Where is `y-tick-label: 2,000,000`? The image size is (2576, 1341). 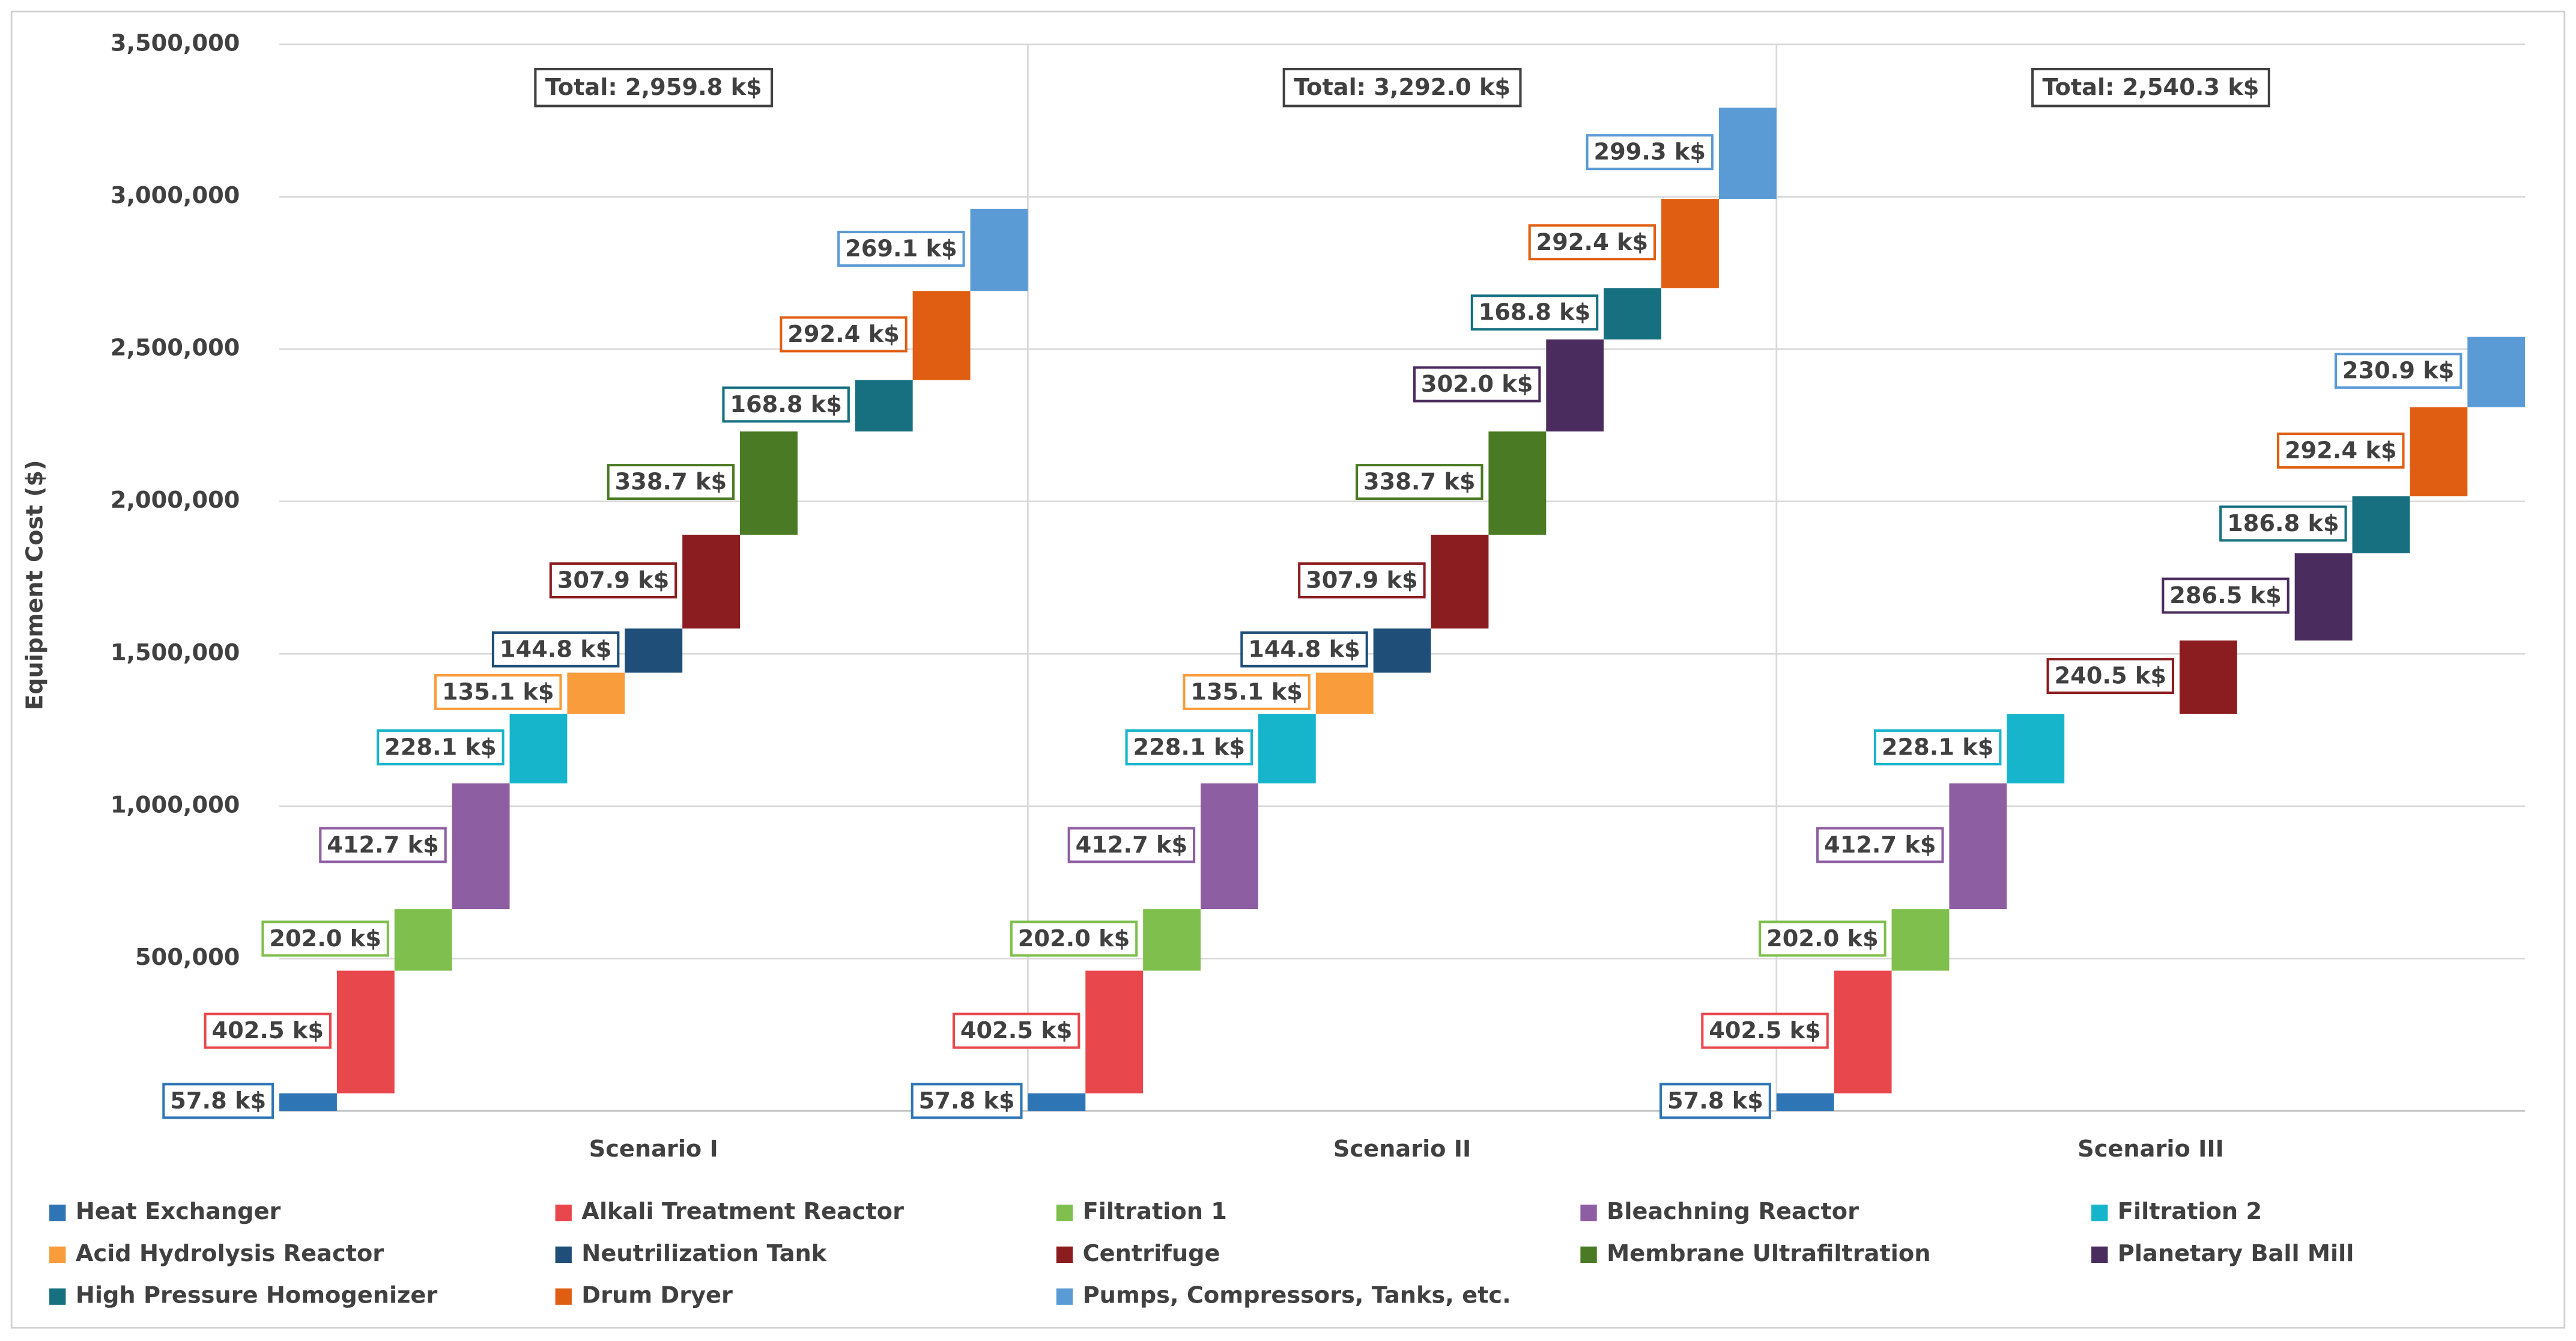 y-tick-label: 2,000,000 is located at coordinates (175, 501).